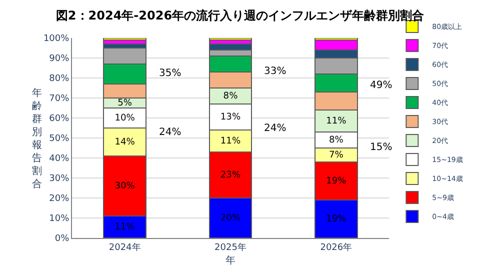 This screenshot has width=480, height=276. I want to click on data-label: 20%, so click(230, 218).